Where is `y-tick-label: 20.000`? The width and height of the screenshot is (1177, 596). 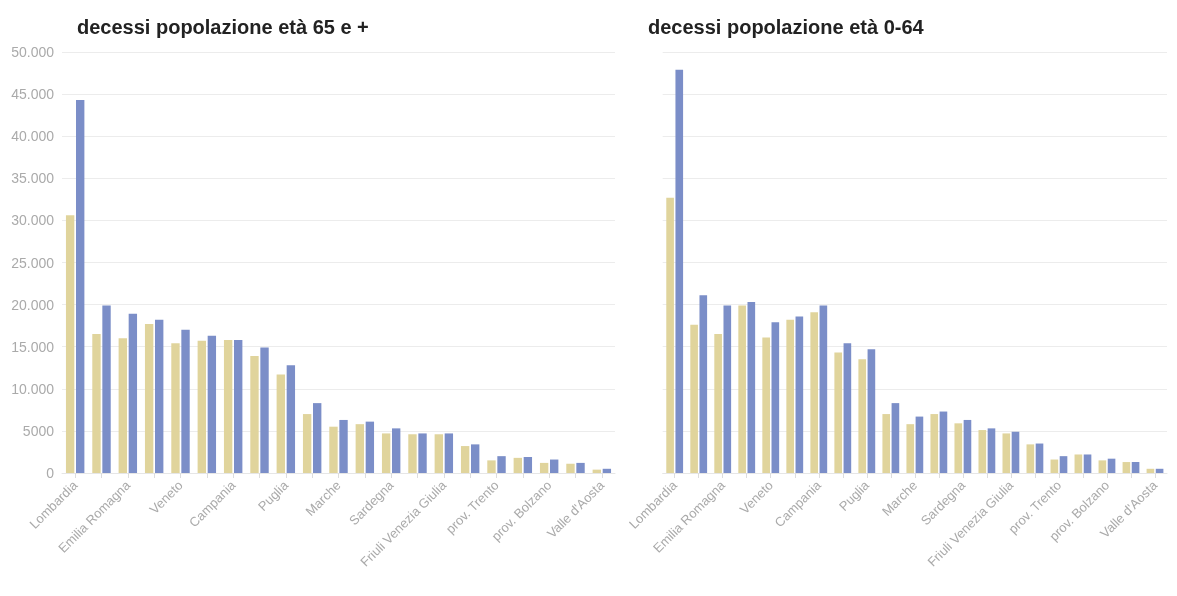
y-tick-label: 20.000 is located at coordinates (33, 304).